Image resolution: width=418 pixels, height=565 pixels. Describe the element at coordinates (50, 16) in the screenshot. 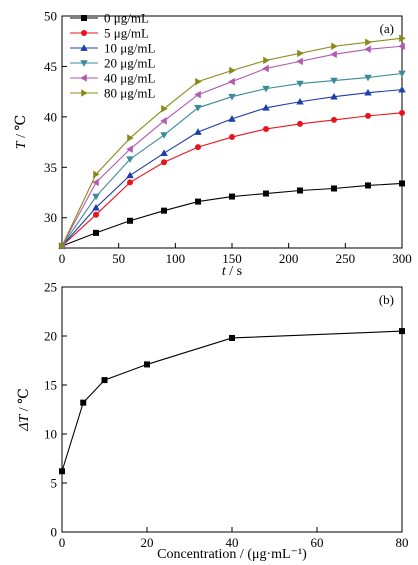

I see `a-y-tick-label: 50` at that location.